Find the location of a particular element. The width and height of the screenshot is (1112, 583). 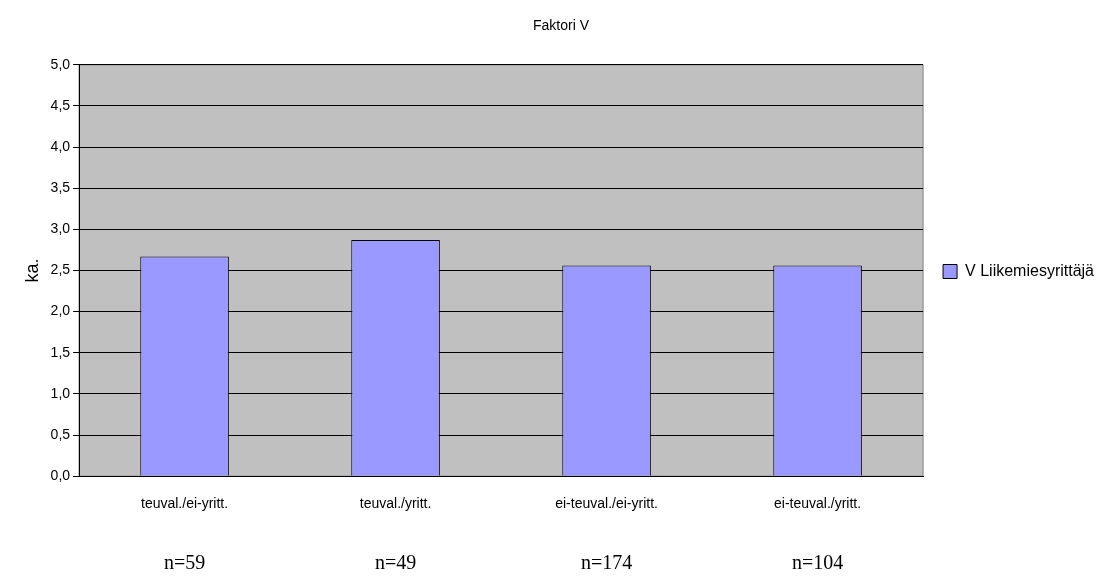

y-axis-title: ka. is located at coordinates (31, 270).